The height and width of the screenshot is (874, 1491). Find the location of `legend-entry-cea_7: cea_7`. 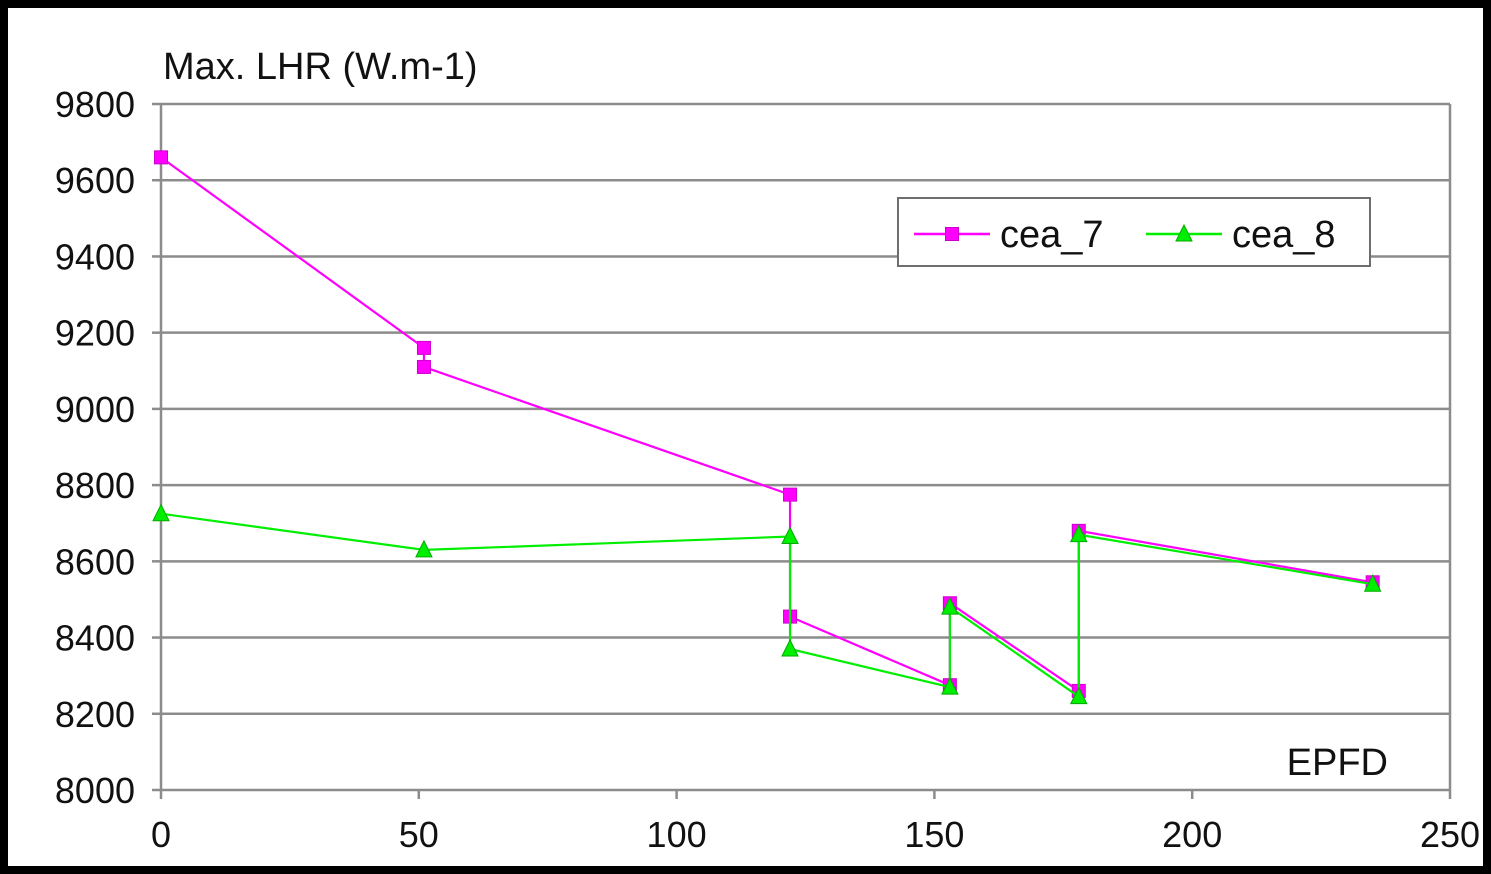

legend-entry-cea_7: cea_7 is located at coordinates (1009, 235).